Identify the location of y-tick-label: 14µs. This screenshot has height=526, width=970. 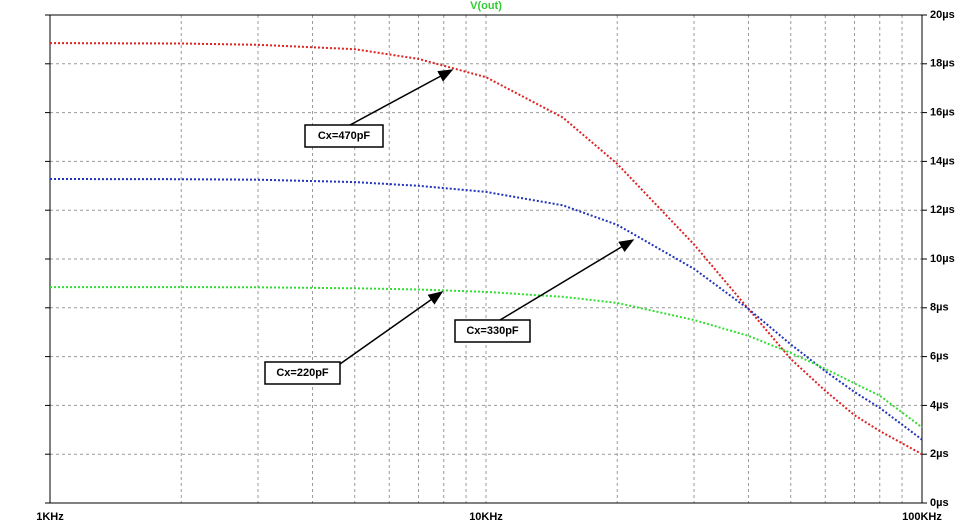
(942, 161).